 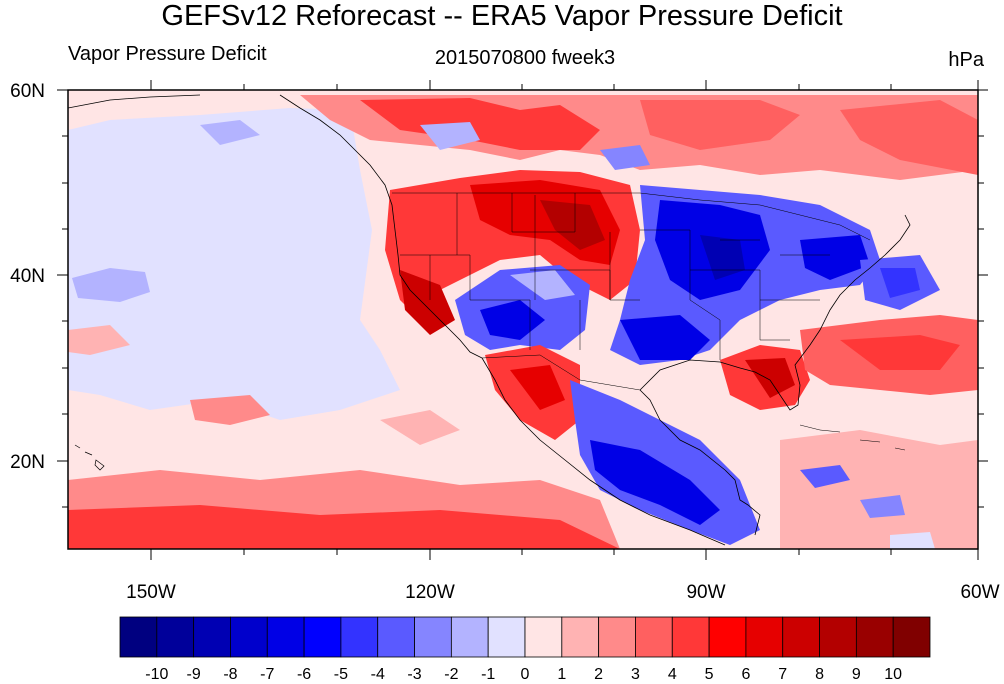 I want to click on colorbar-label: -10, so click(x=156, y=674).